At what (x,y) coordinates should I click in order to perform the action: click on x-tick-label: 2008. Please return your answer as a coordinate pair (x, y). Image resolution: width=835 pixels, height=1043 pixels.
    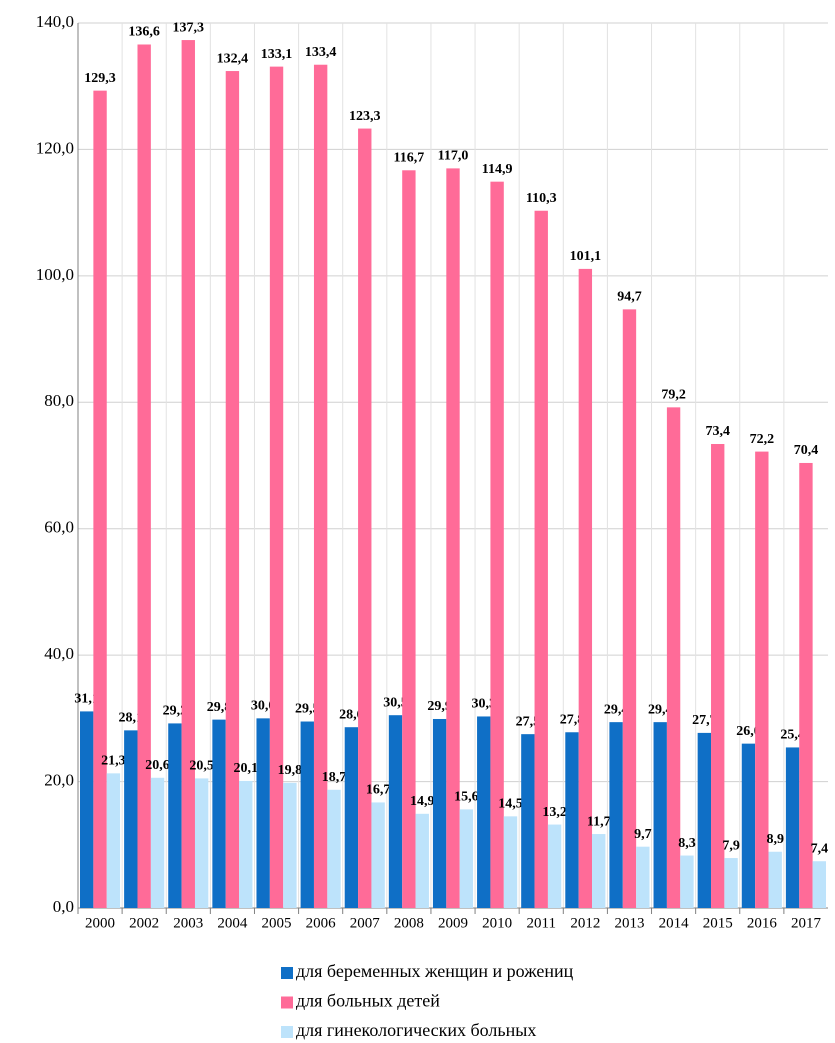
    Looking at the image, I should click on (409, 923).